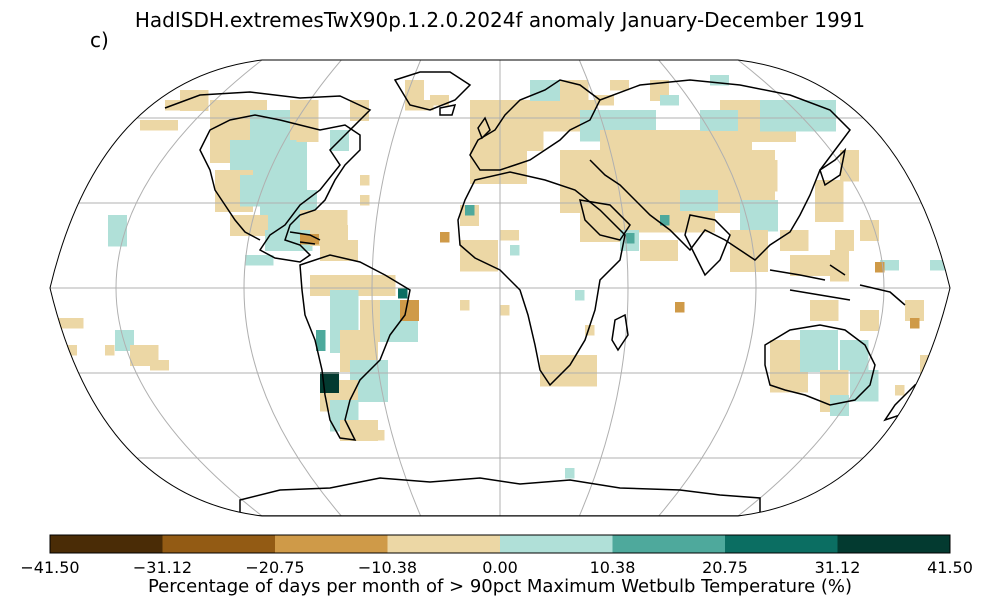 The width and height of the screenshot is (1000, 600). Describe the element at coordinates (275, 567) in the screenshot. I see `colorbar-tick-label: −20.75` at that location.